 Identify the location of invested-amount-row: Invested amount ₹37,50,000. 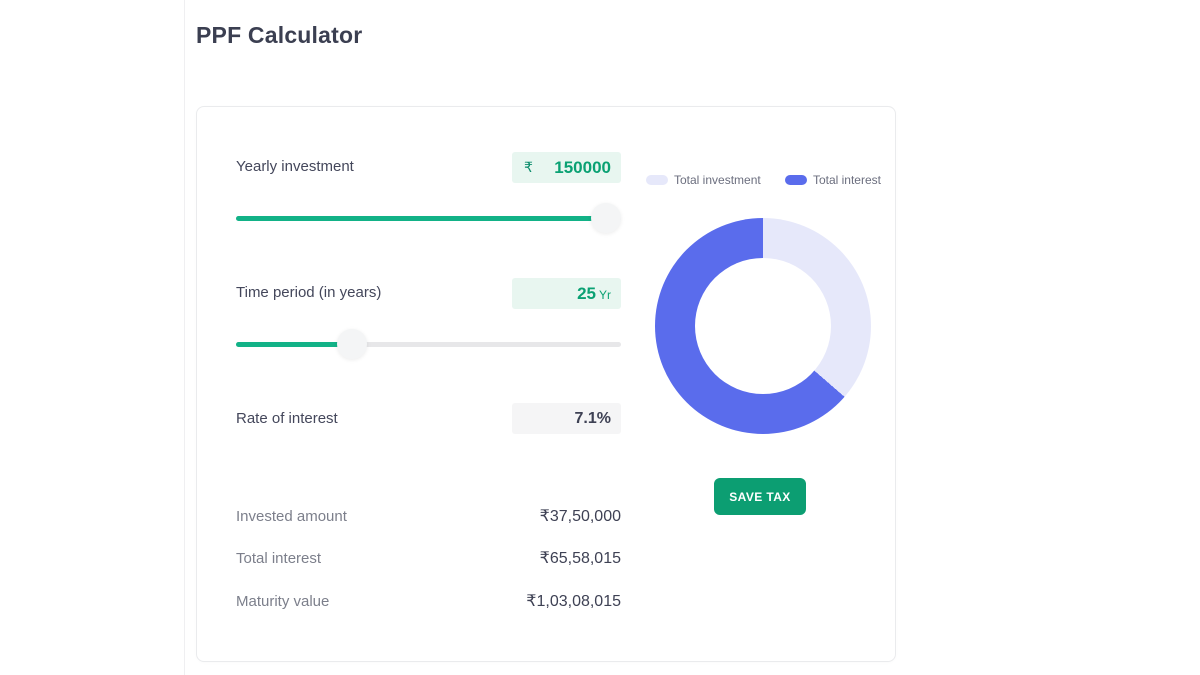
(428, 516).